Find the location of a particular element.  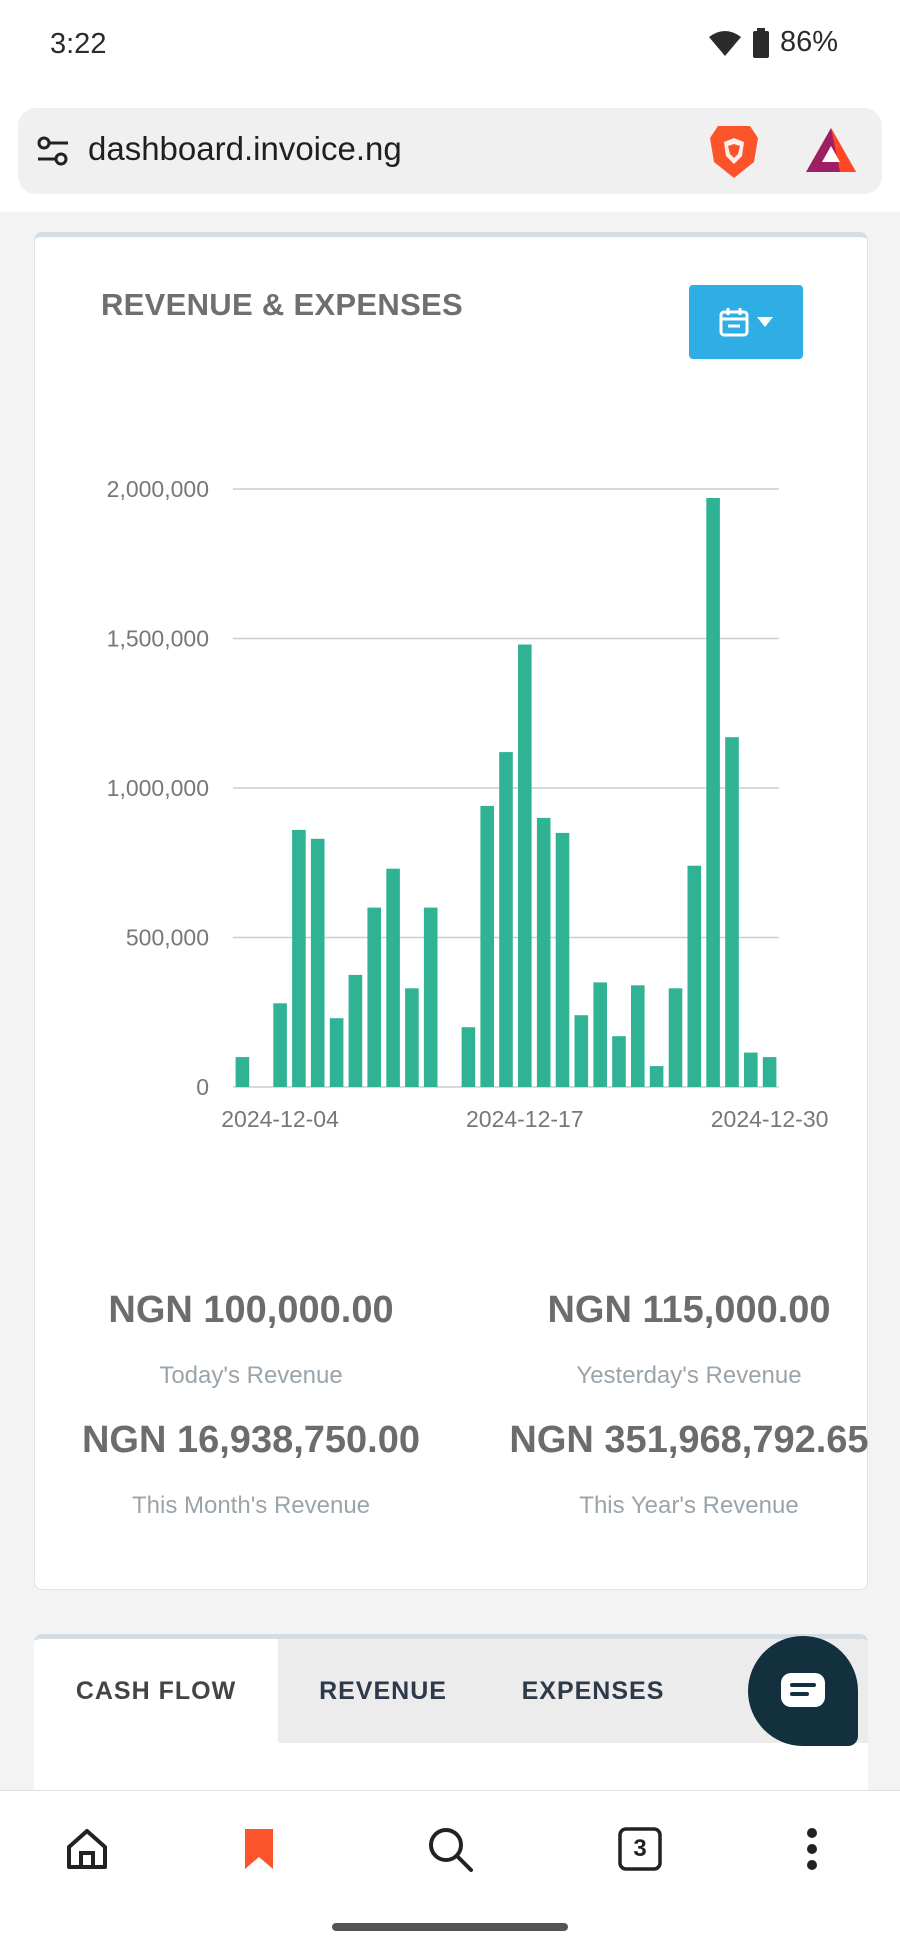

brave-rewards-icon is located at coordinates (831, 150).